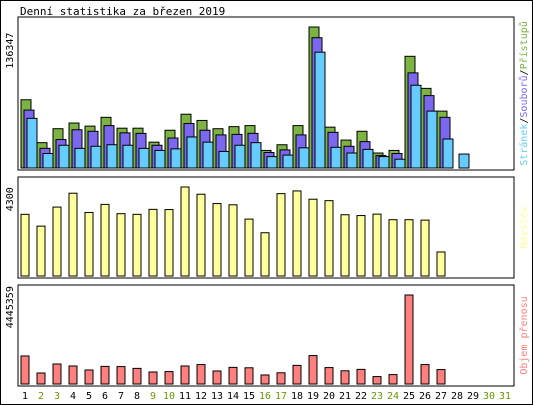 This screenshot has height=405, width=533. What do you see at coordinates (249, 247) in the screenshot?
I see `bar-visits-návštěv-day-15` at bounding box center [249, 247].